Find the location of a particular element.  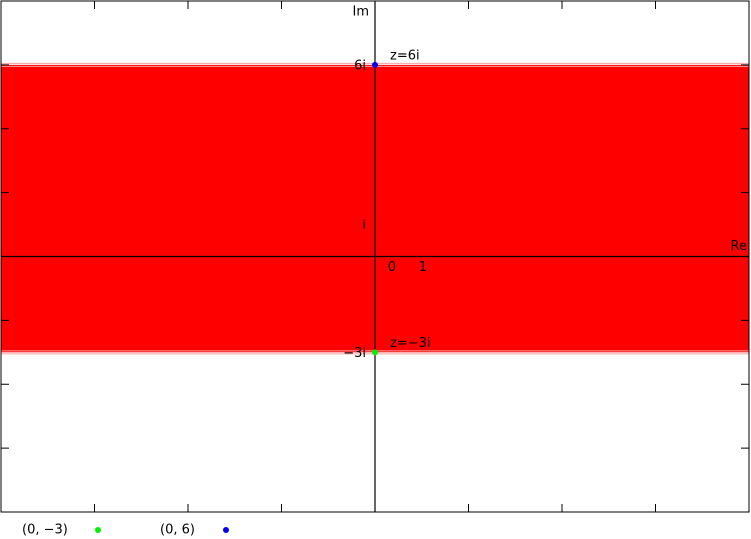

point-label: z=6i is located at coordinates (405, 55).